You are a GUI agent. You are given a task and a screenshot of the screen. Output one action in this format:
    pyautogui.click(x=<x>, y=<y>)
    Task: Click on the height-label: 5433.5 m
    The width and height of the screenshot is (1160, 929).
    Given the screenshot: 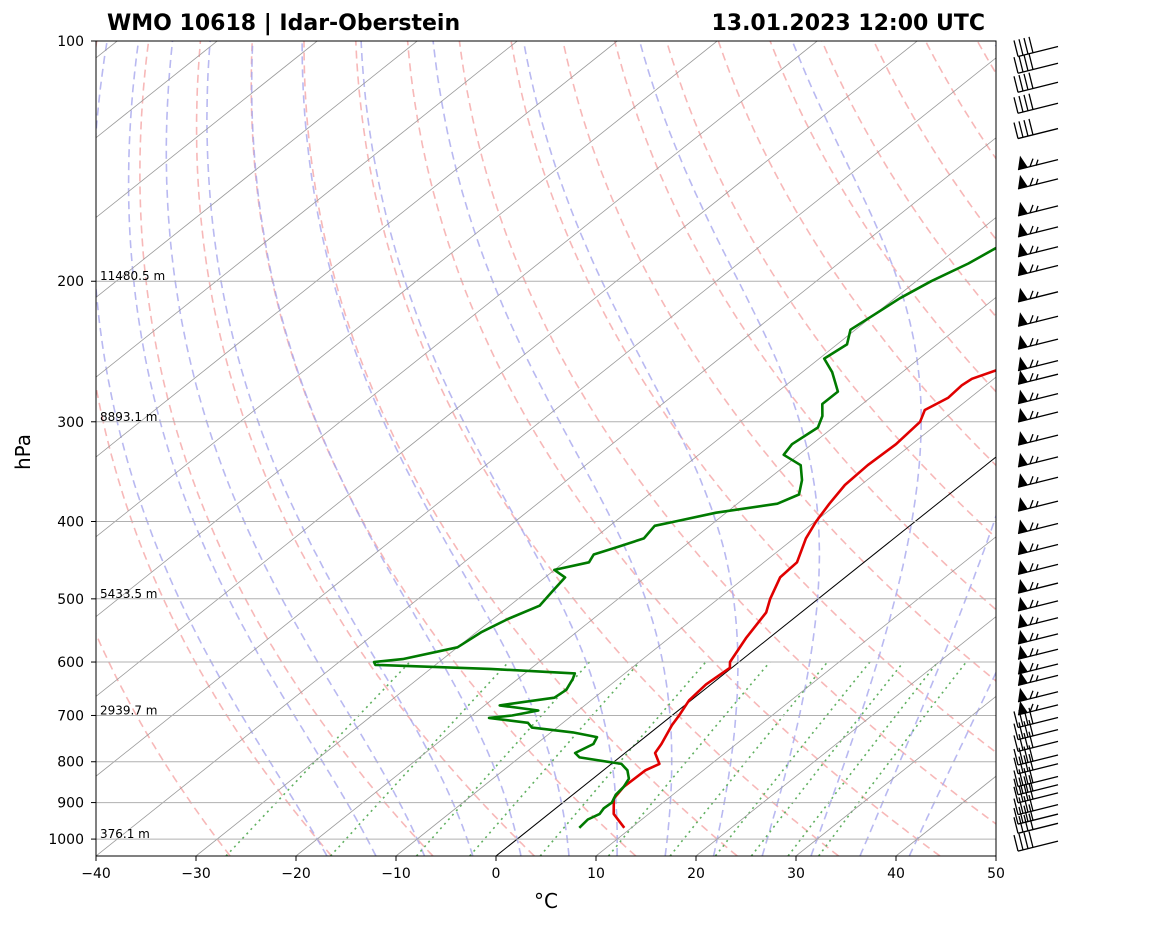 What is the action you would take?
    pyautogui.click(x=129, y=594)
    